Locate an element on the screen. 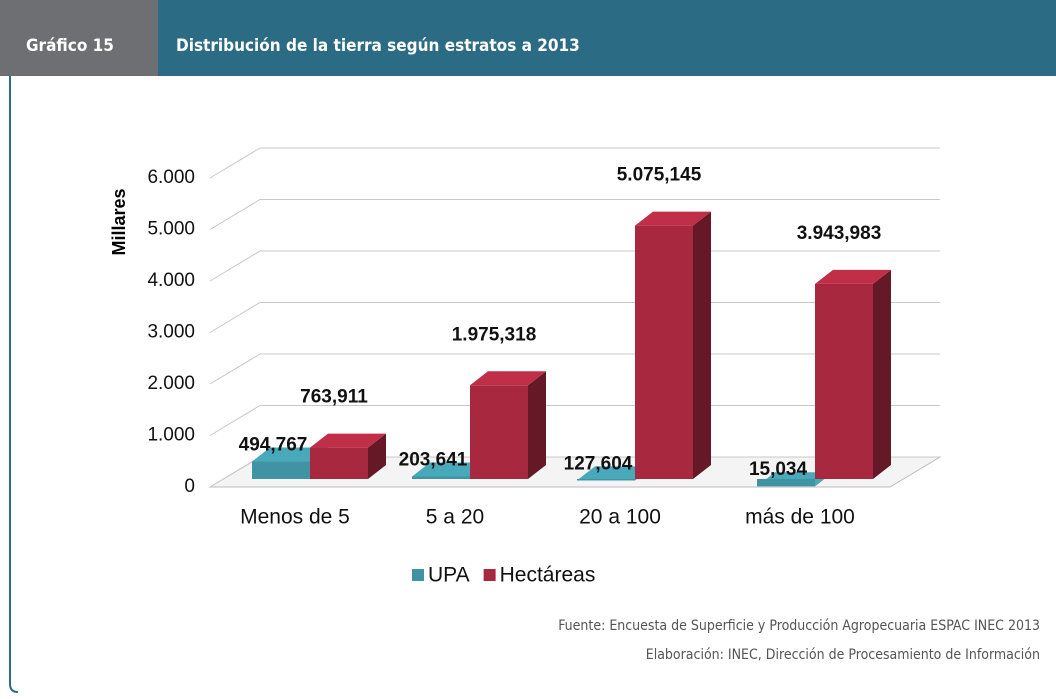 This screenshot has width=1056, height=699. legend-label: UPA is located at coordinates (449, 575).